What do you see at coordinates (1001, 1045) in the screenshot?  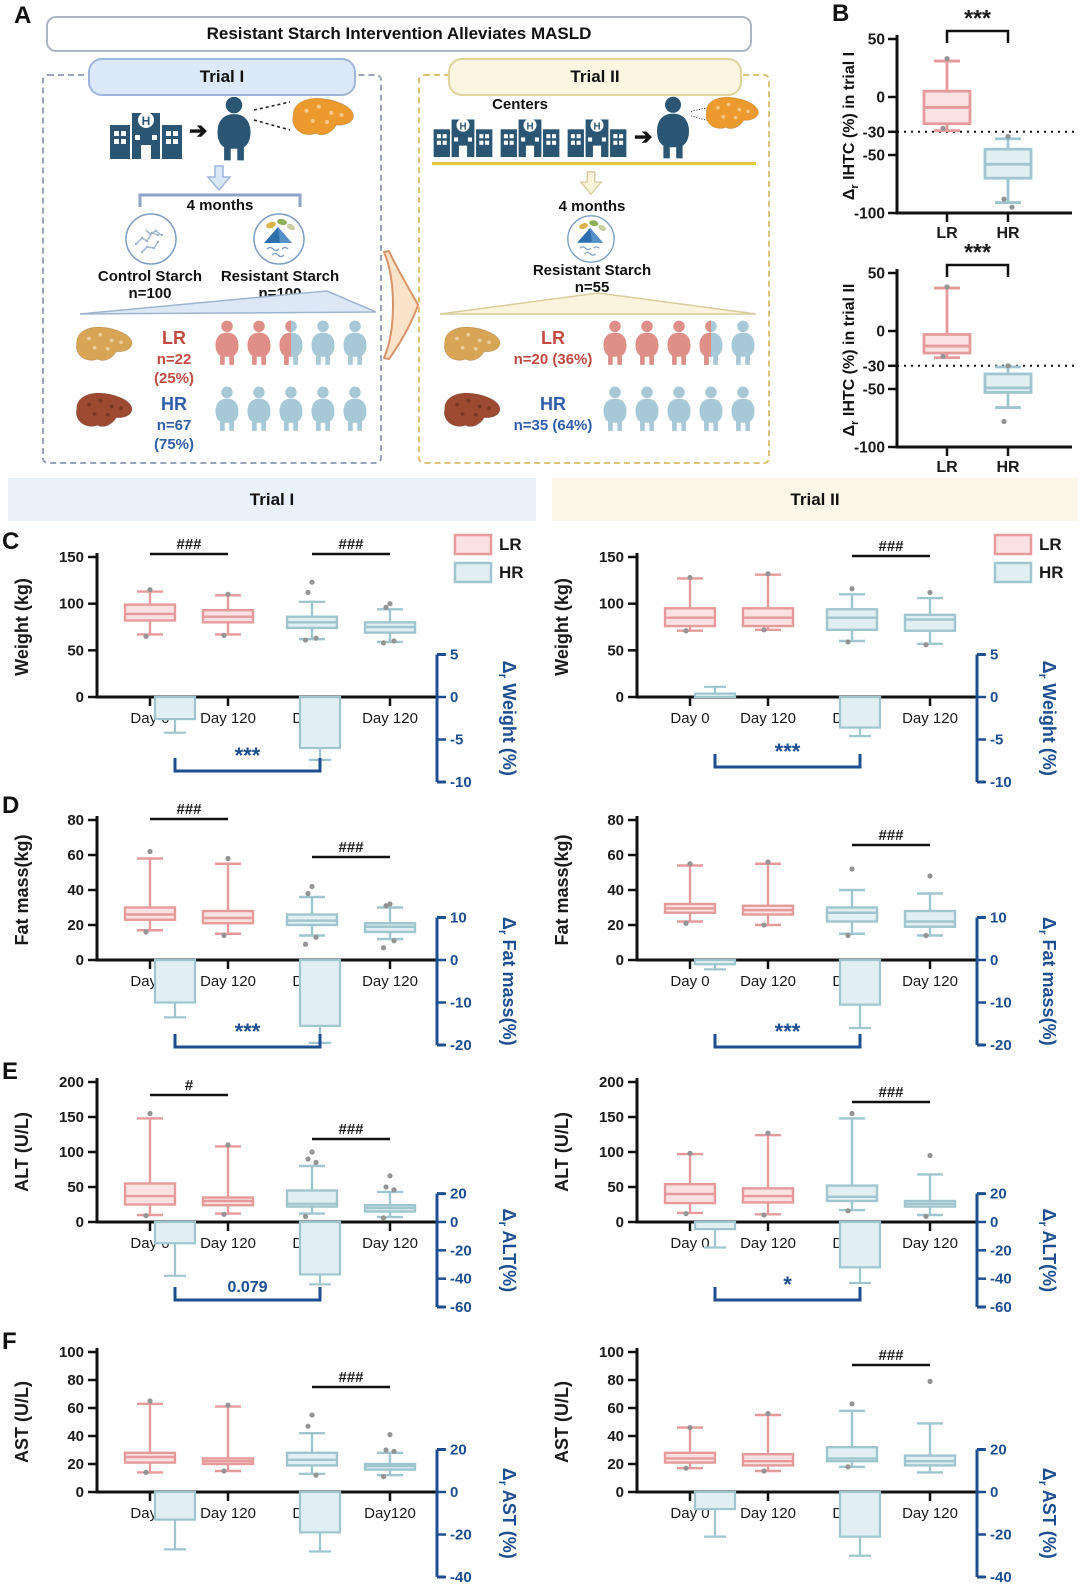 I see `svg-text: -20` at bounding box center [1001, 1045].